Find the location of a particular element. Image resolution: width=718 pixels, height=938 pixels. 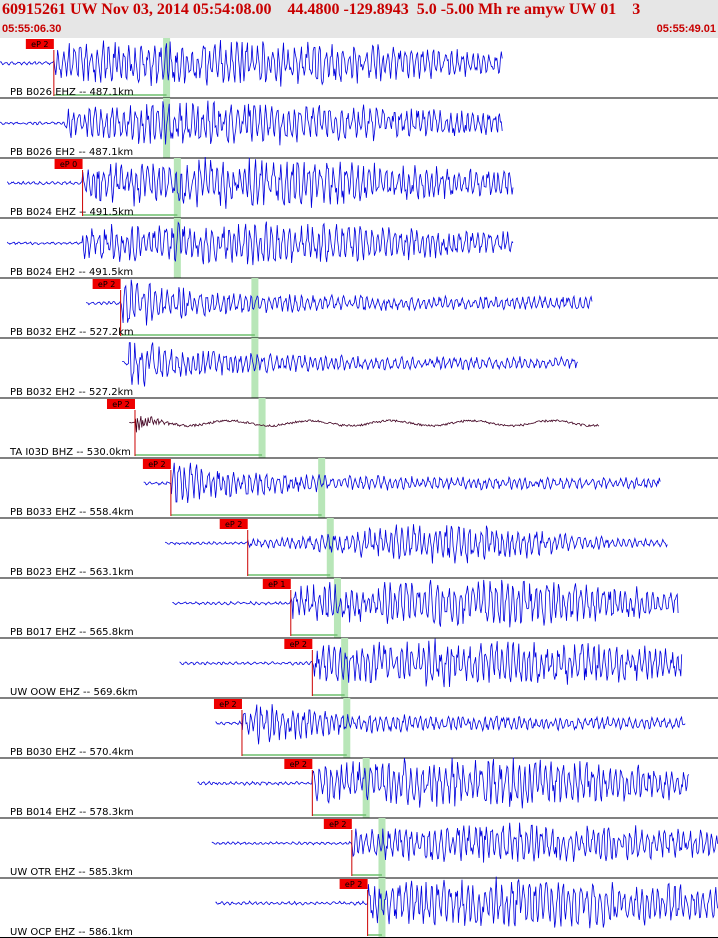

channel-7: eP 2 TA I03D BHZ -- 530.0km is located at coordinates (359, 427).